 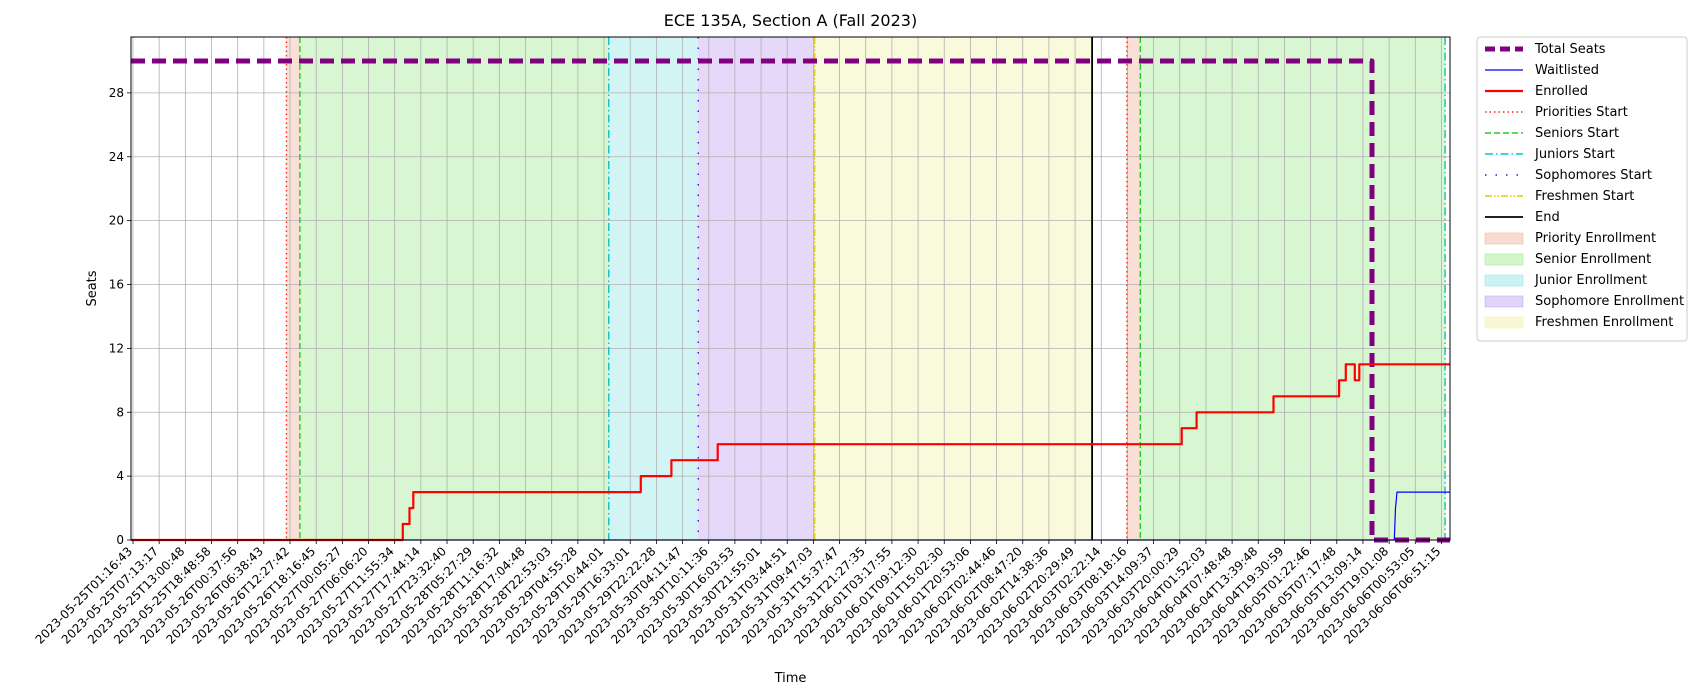 I want to click on x-axis-label: Time, so click(x=790, y=678).